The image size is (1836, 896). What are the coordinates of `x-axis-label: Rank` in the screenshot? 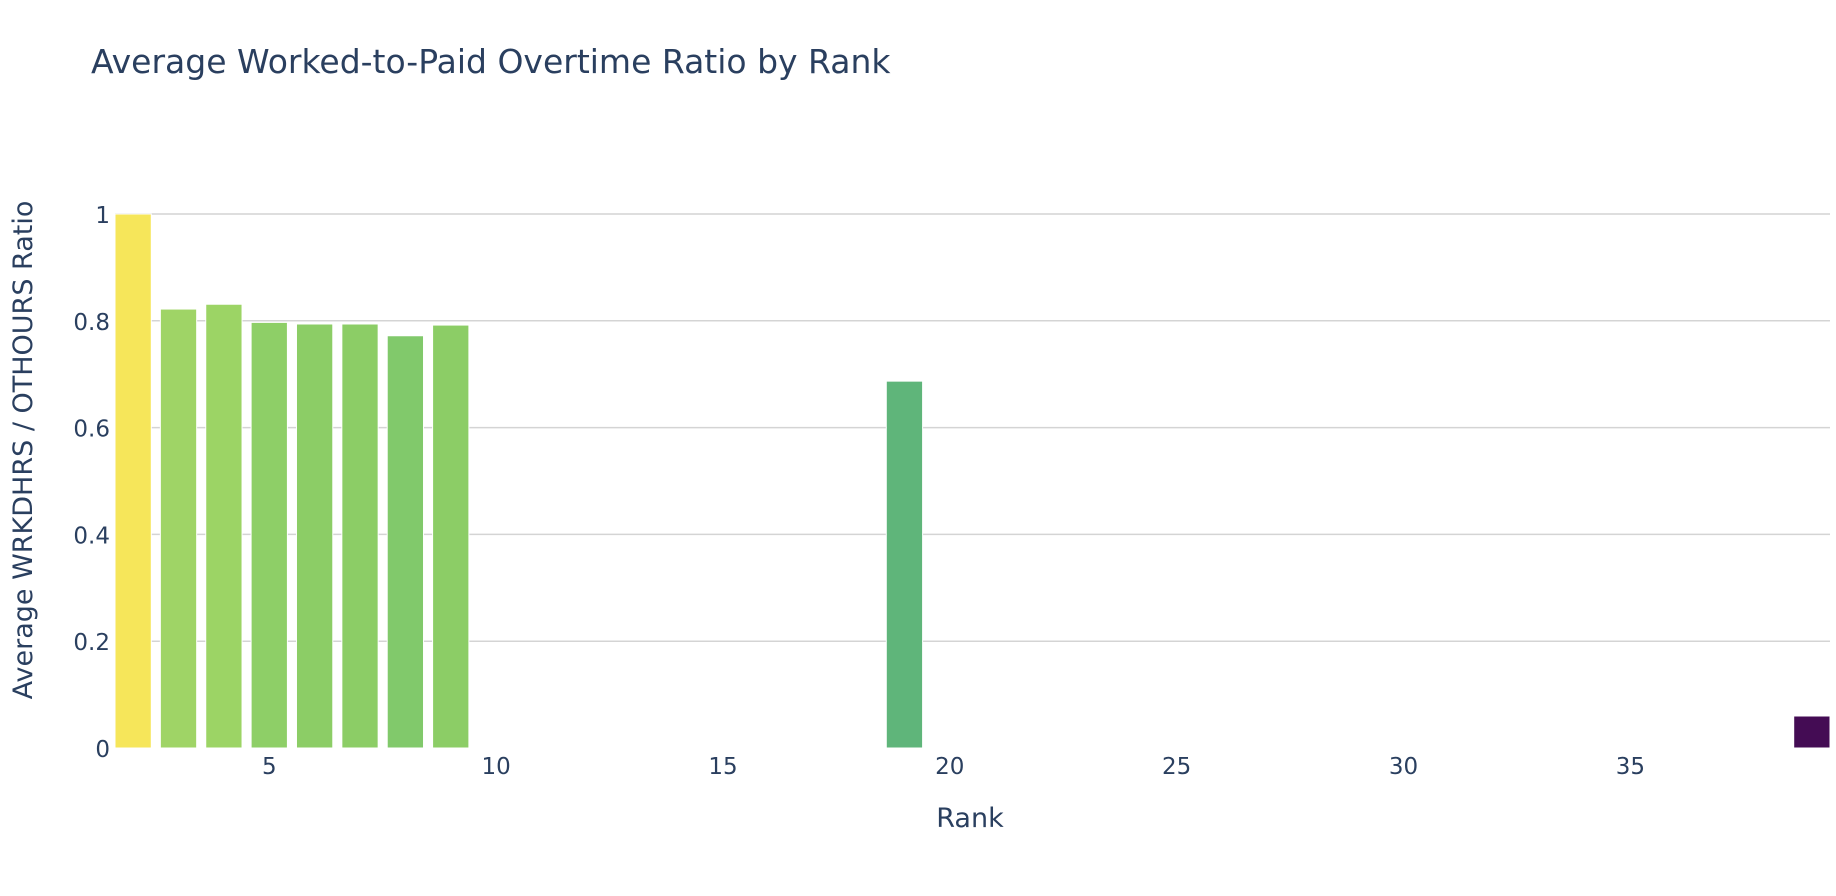 It's located at (970, 818).